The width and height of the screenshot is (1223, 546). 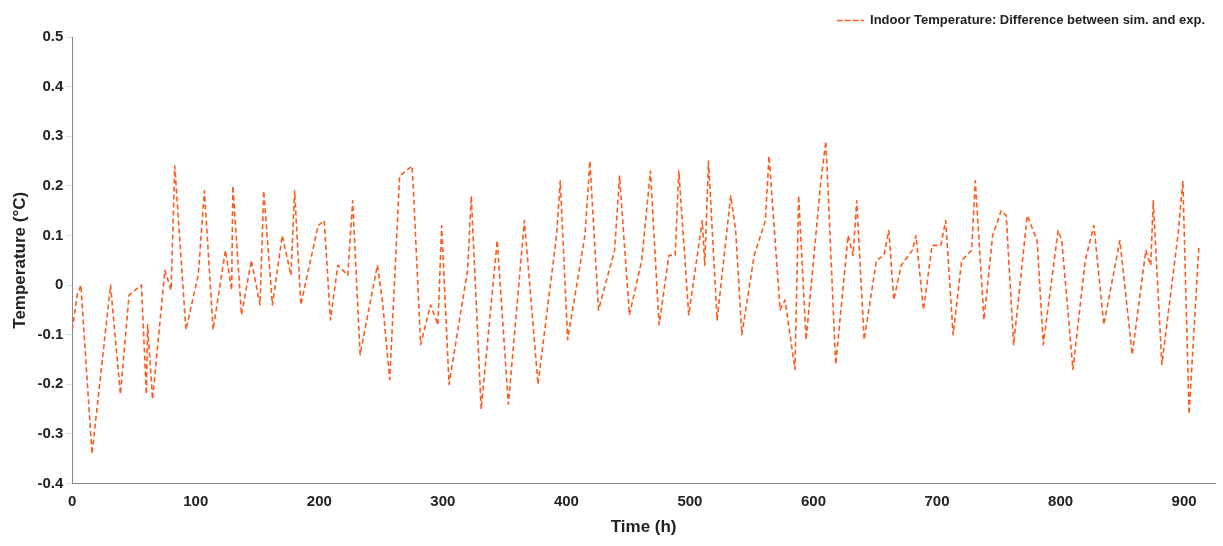 I want to click on y-tick-label: 0.1, so click(x=53, y=234).